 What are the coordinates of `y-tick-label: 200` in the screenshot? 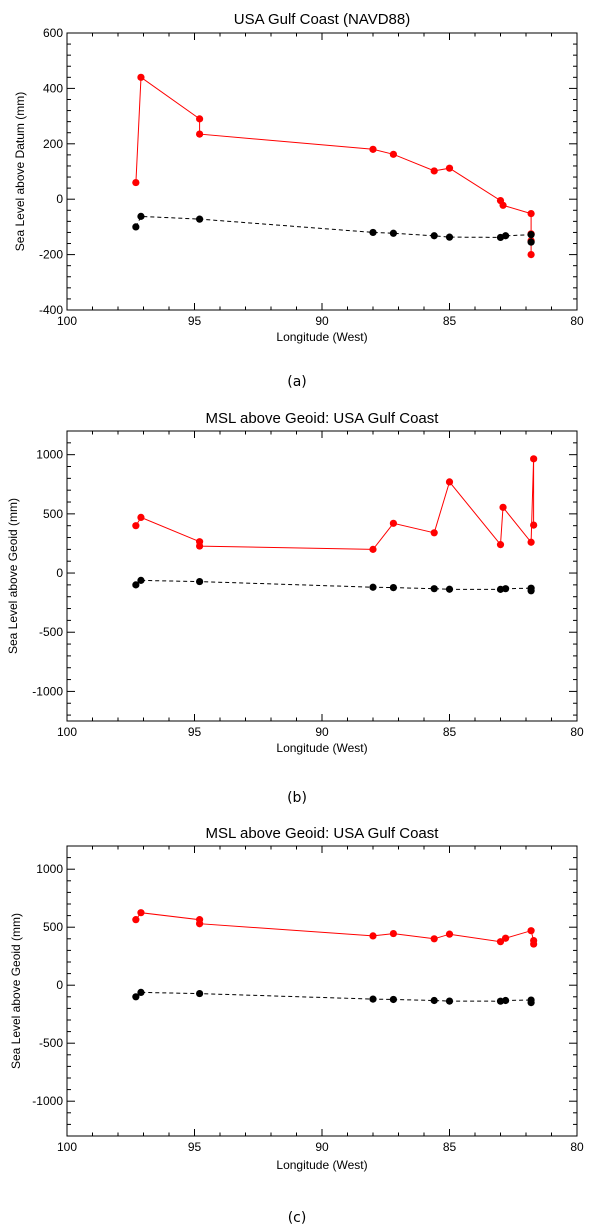 It's located at (53, 144).